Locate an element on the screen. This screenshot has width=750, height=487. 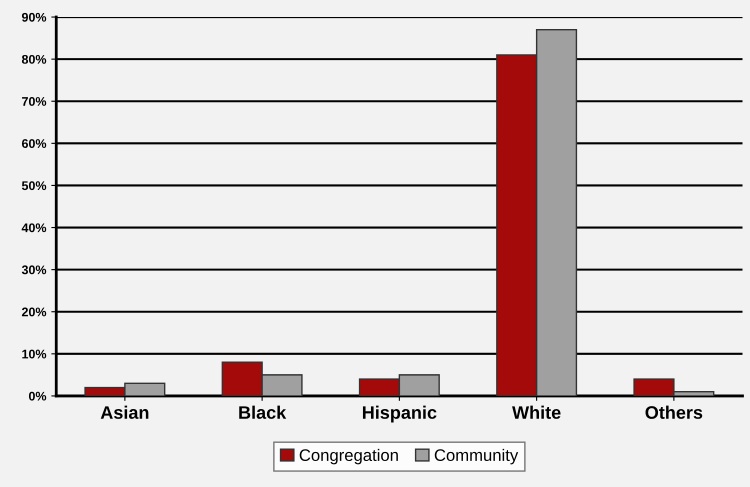
y-tick-label: 20% is located at coordinates (34, 312).